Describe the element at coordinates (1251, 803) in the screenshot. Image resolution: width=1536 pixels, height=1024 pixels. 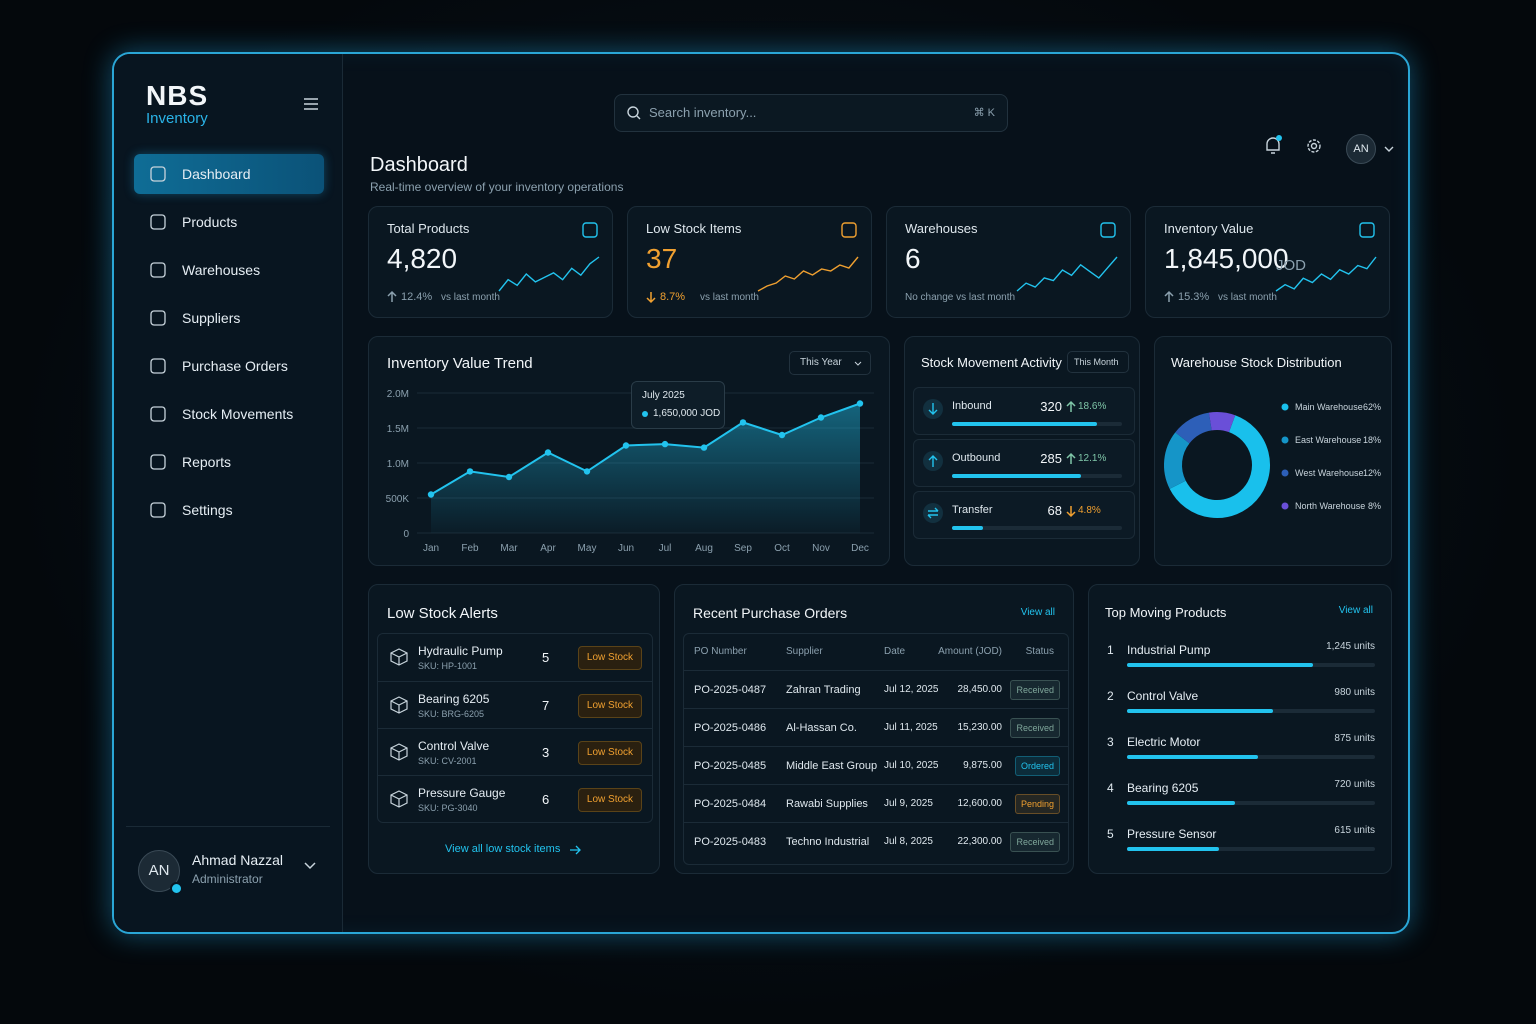
I see `bar-track` at that location.